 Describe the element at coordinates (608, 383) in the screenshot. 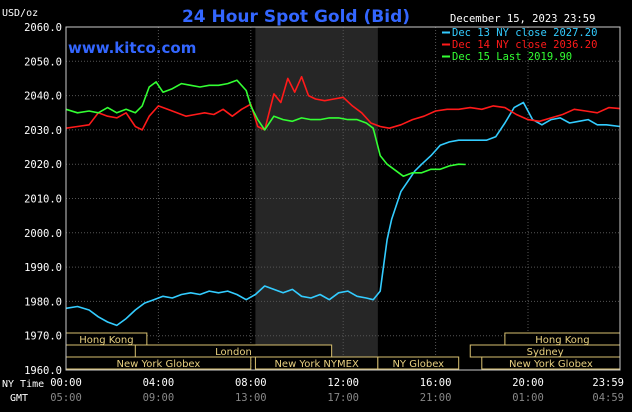

I see `x-tick-label-ny: 23:59` at that location.